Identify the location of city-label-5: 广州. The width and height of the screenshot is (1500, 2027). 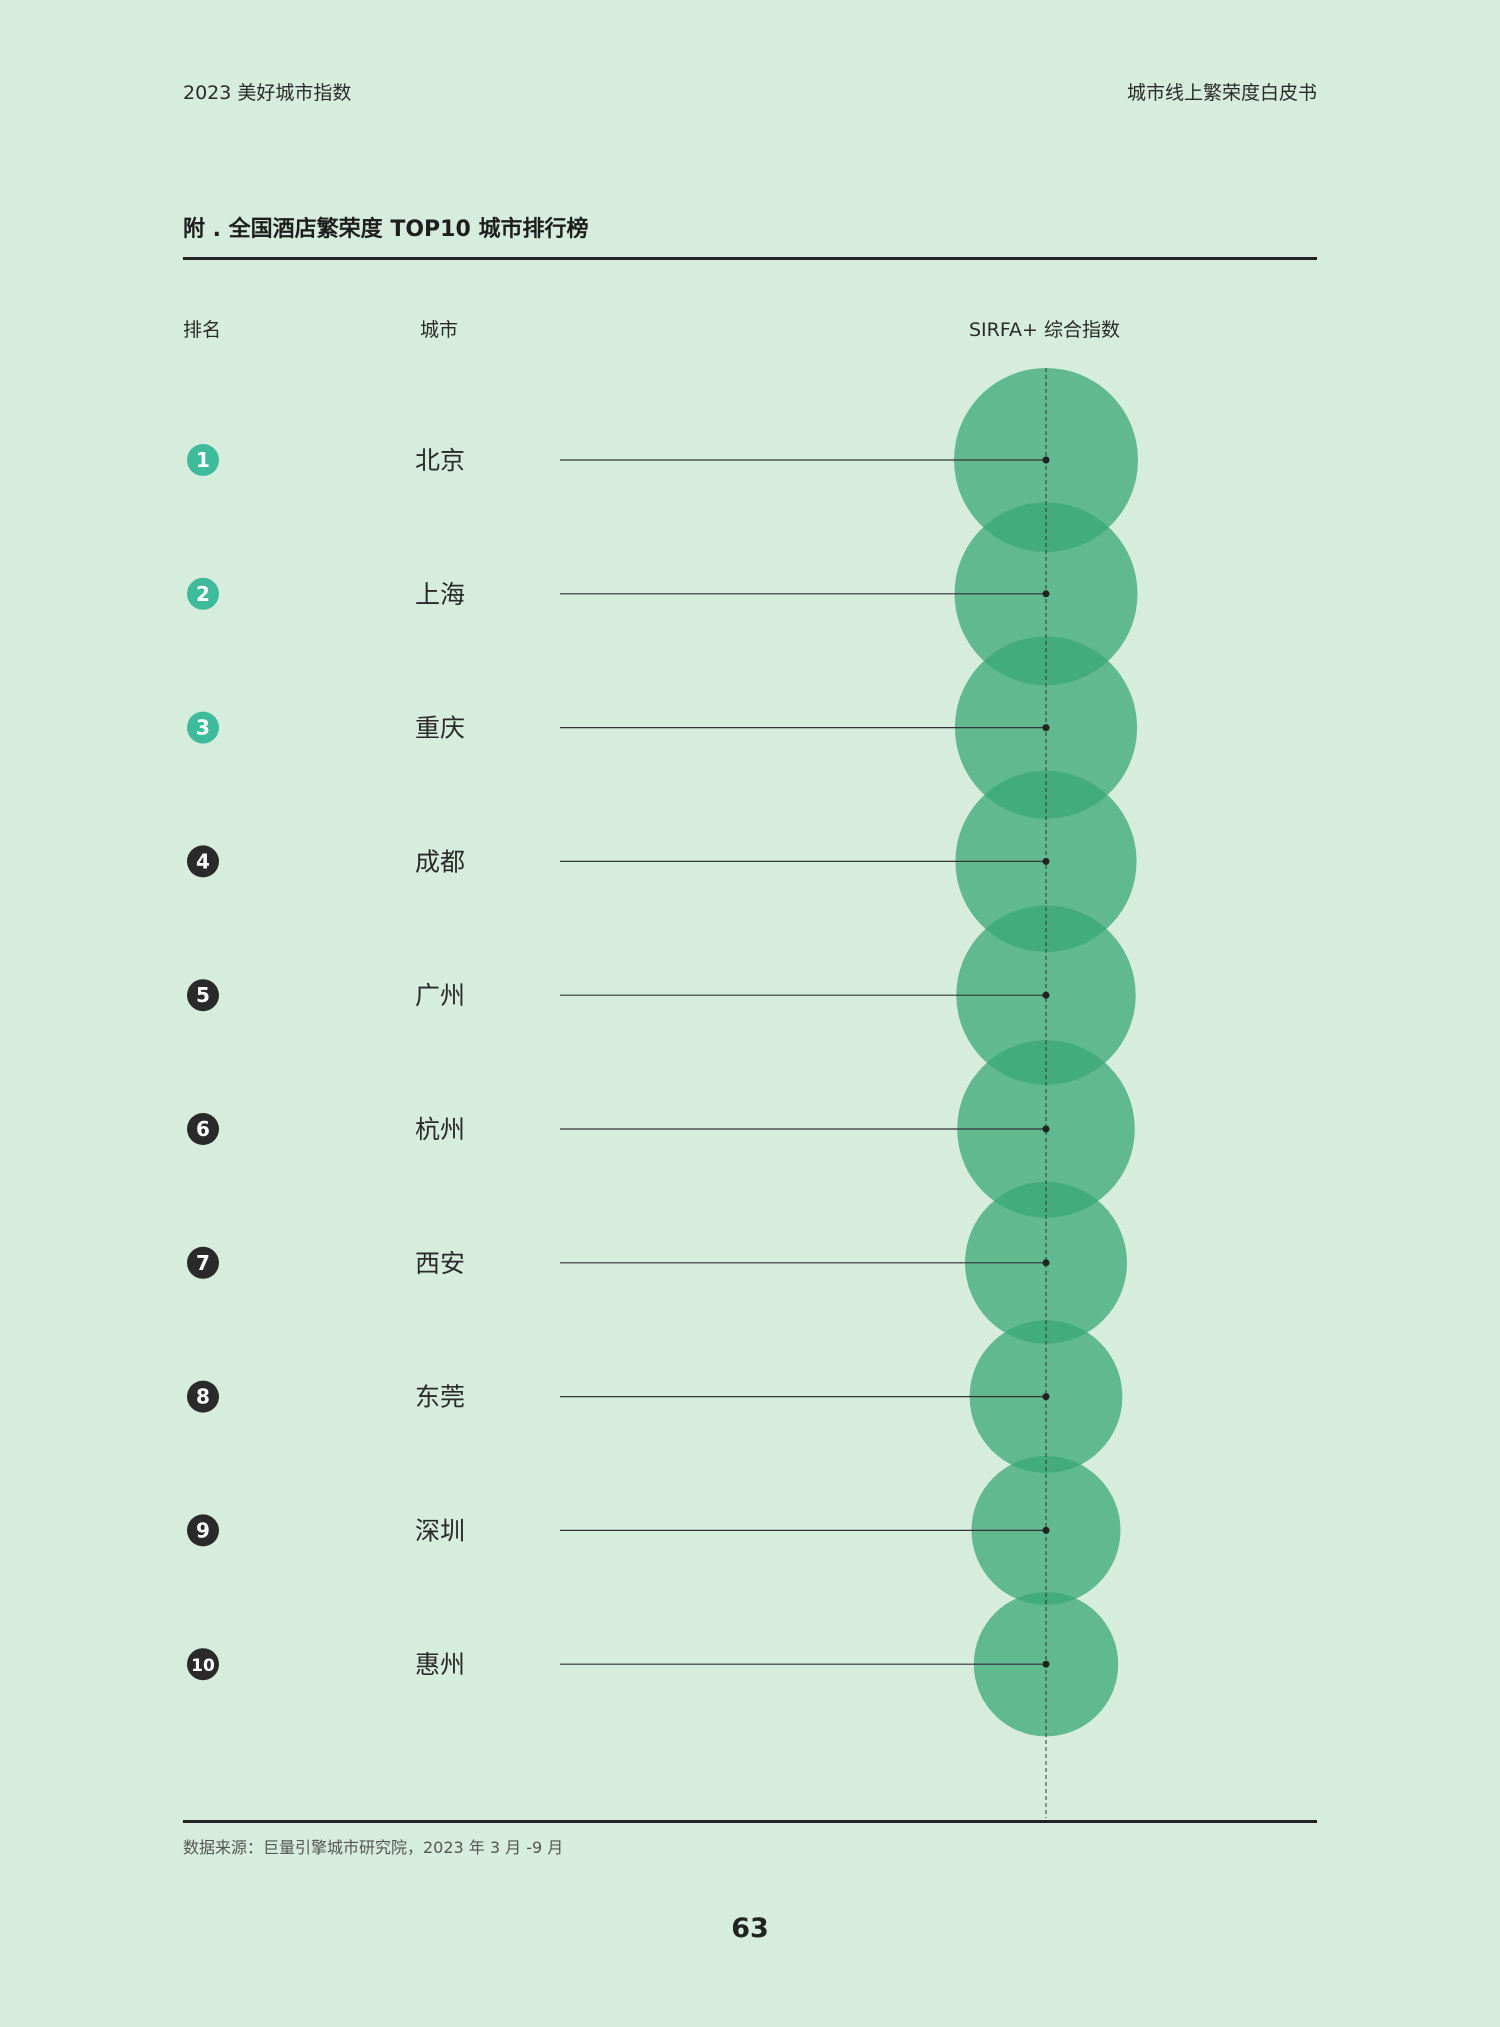
(440, 995).